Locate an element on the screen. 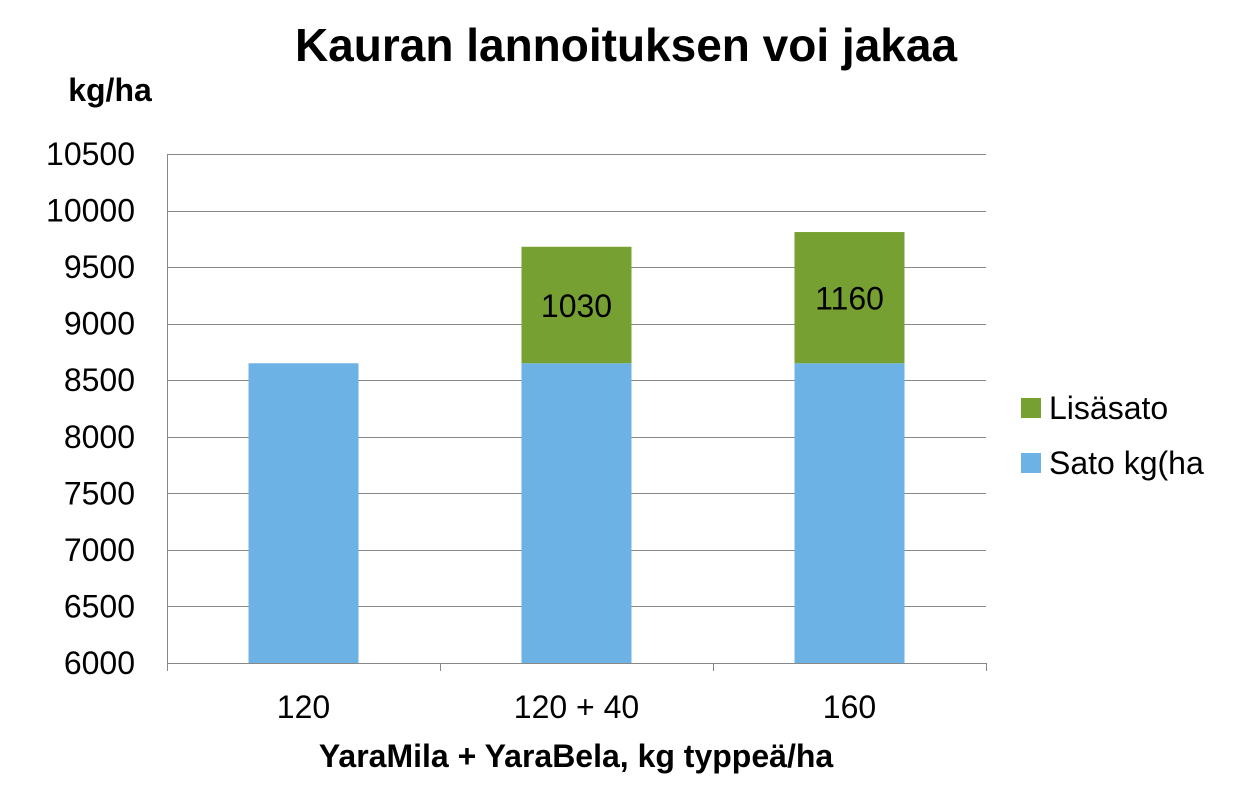 The image size is (1252, 791). x-tick-label: 160 is located at coordinates (849, 707).